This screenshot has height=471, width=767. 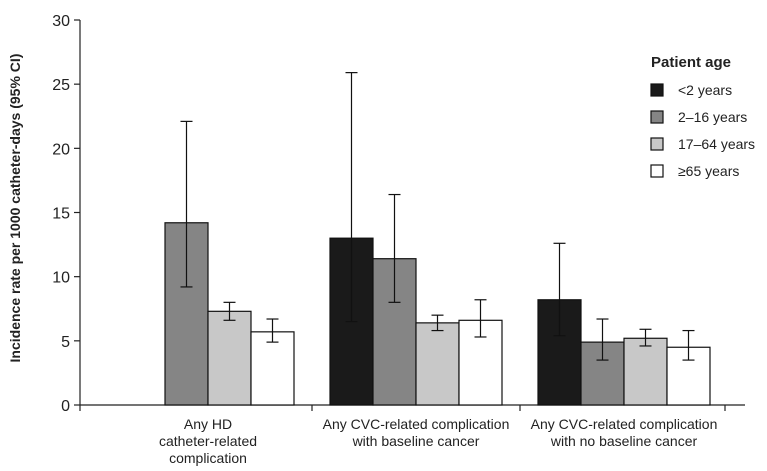 What do you see at coordinates (61, 214) in the screenshot?
I see `y-tick-label: 15` at bounding box center [61, 214].